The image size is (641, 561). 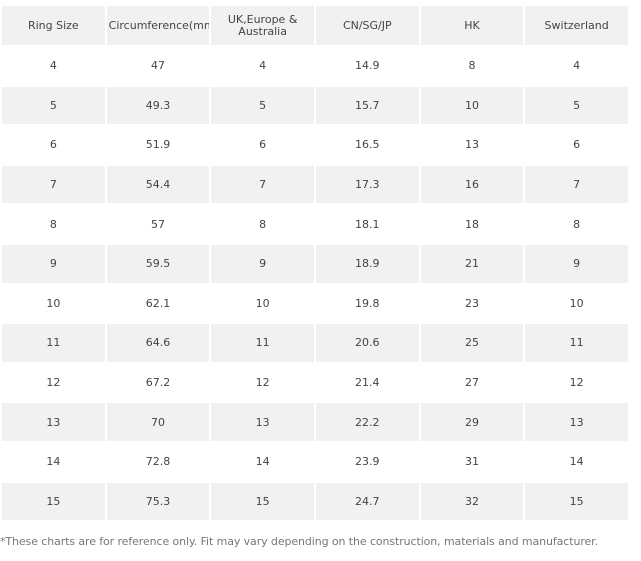 I want to click on table-row: 13 70 13 22.2 29 13, so click(x=315, y=422).